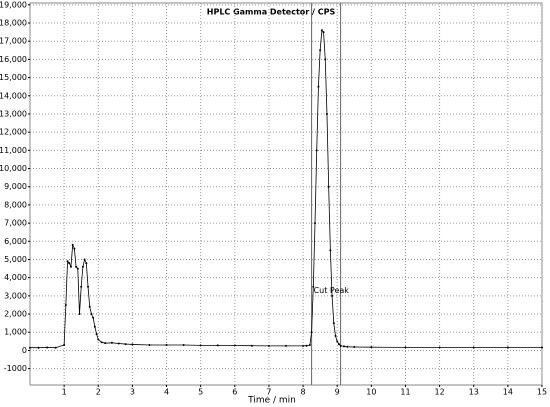 This screenshot has width=550, height=407. Describe the element at coordinates (332, 290) in the screenshot. I see `annotation: Cut Peak` at that location.